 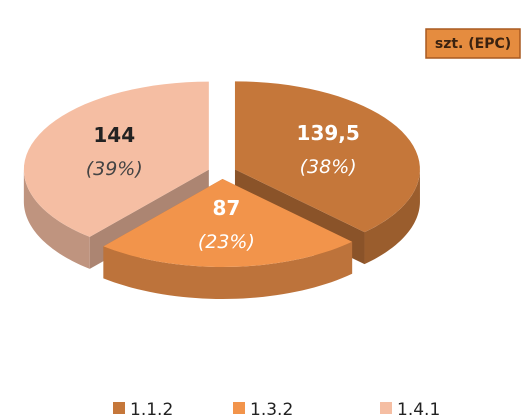 I want to click on percent-label: (38%), so click(x=328, y=167).